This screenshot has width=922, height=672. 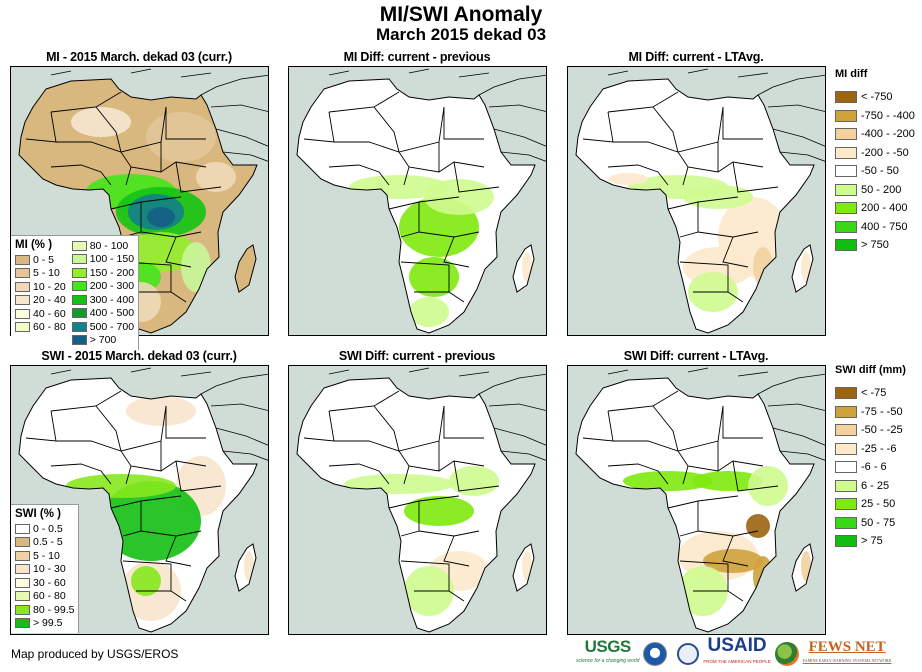 I want to click on legend-item: 5 - 10, so click(x=44, y=556).